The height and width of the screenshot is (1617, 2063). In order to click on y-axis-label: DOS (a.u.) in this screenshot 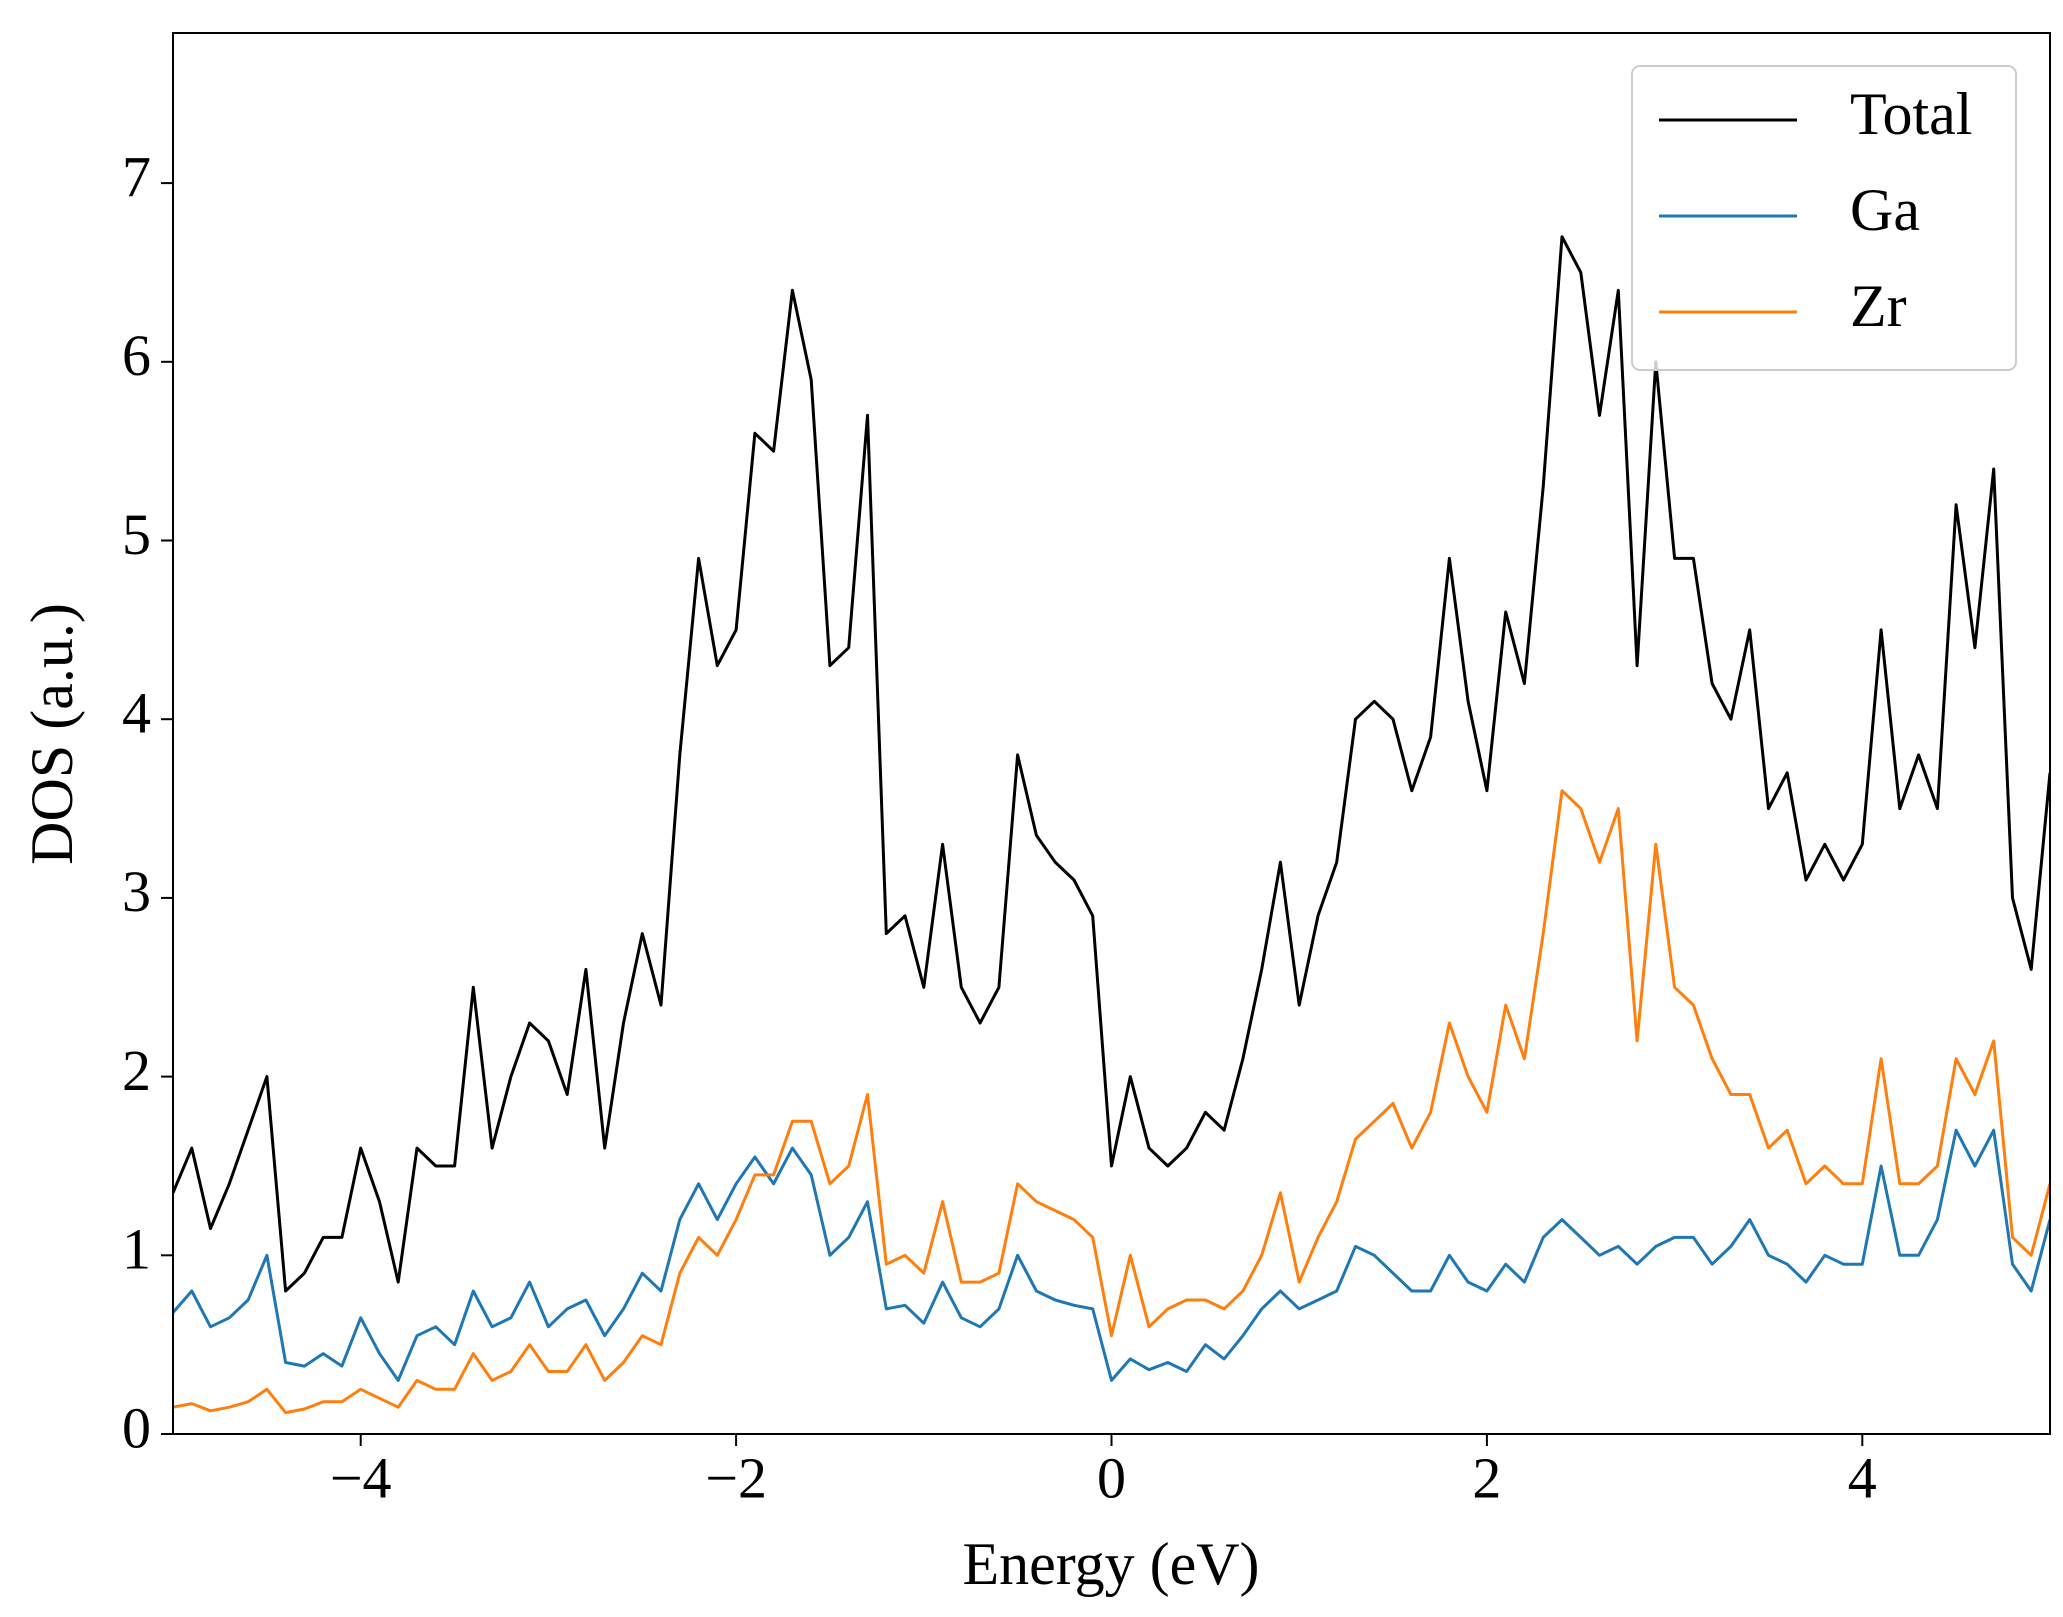, I will do `click(52, 734)`.